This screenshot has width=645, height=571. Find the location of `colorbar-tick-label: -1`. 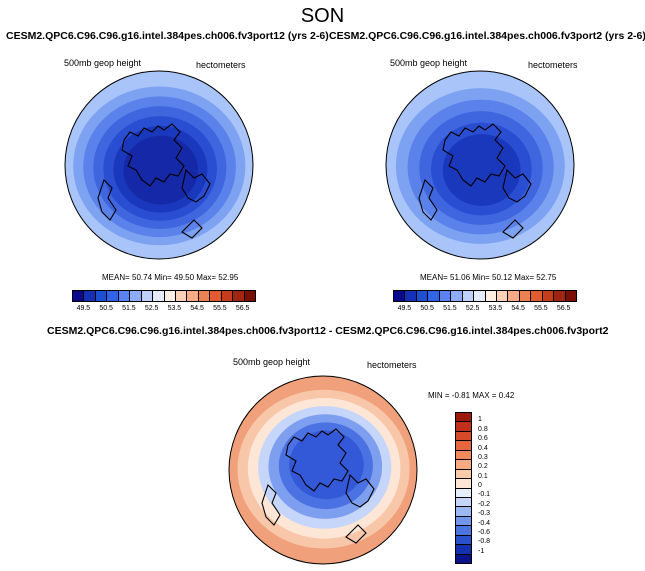

colorbar-tick-label: -1 is located at coordinates (481, 551).